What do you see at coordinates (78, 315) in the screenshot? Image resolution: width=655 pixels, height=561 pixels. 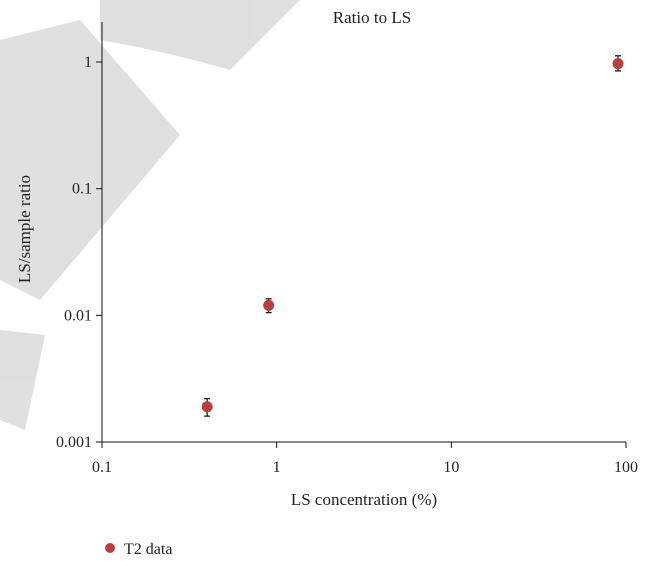 I see `y-tick-label: 0.01` at bounding box center [78, 315].